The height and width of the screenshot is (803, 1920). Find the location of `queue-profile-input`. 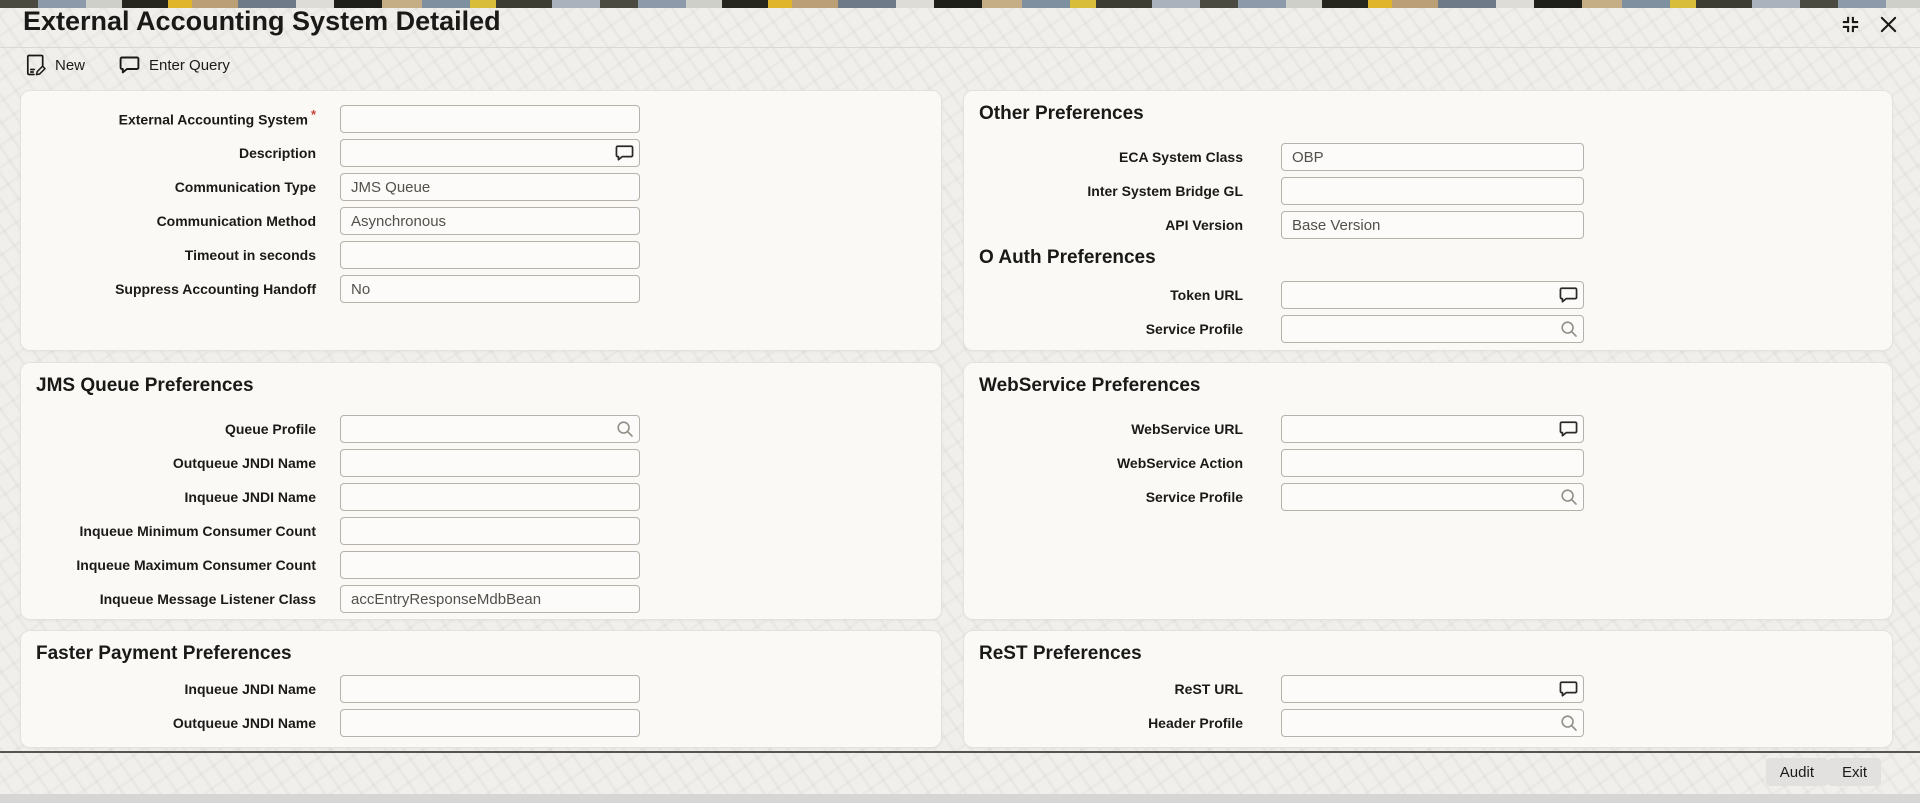

queue-profile-input is located at coordinates (490, 429).